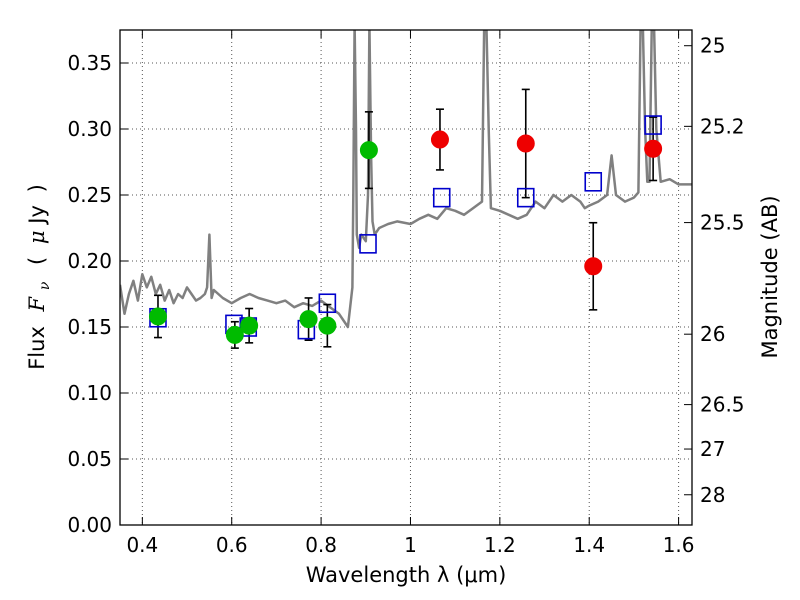 This screenshot has height=600, width=800. Describe the element at coordinates (321, 545) in the screenshot. I see `x-tick-label-2: 0.8` at that location.